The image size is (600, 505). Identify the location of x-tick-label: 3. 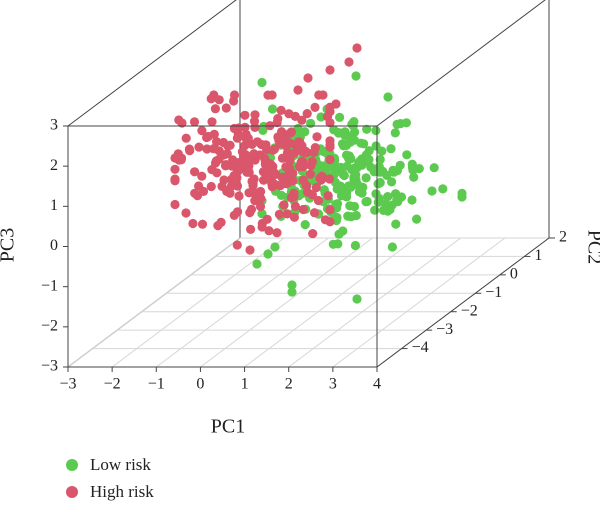
(333, 384).